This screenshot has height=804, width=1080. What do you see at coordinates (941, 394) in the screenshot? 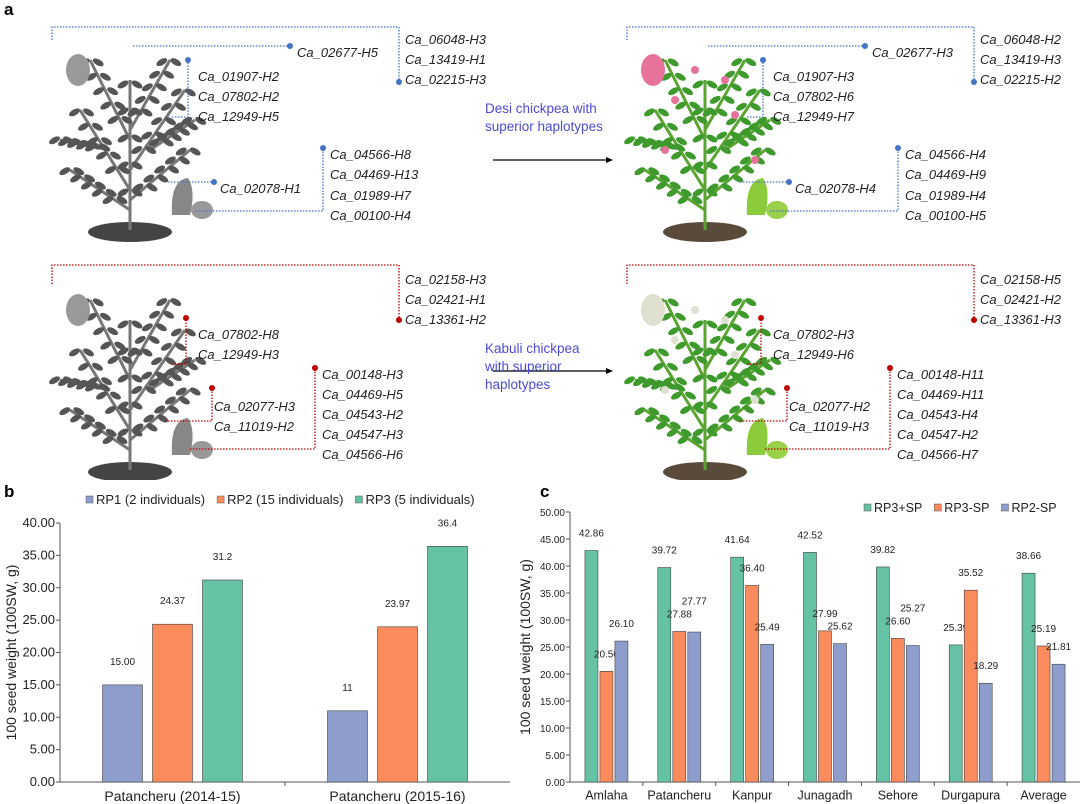
I see `haplotype-label: Ca_04469-H11` at bounding box center [941, 394].